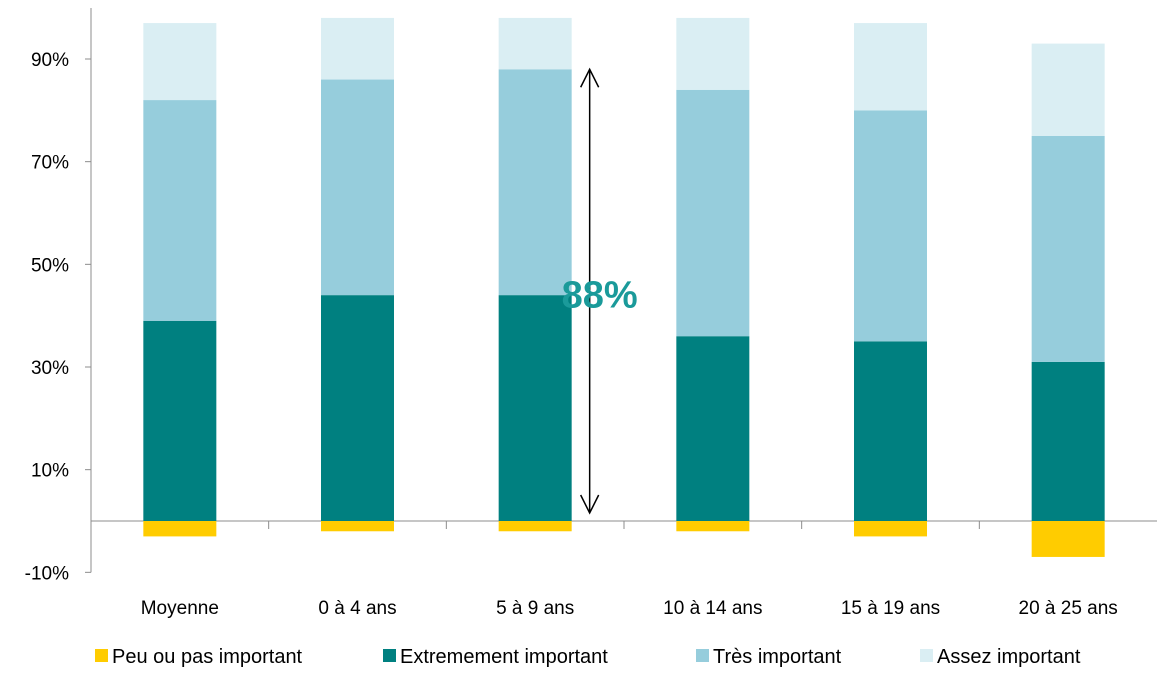 The image size is (1163, 681). I want to click on bar-segment: Assez important — 15 à 19 ans: 17%, so click(890, 67).